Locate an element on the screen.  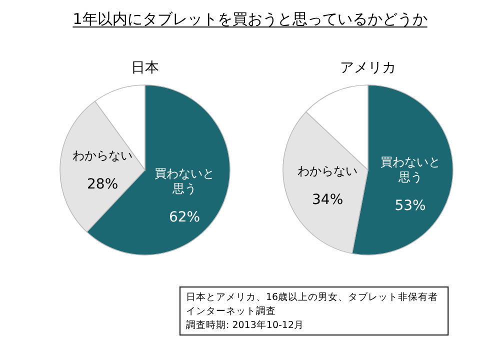
data-label: 53% is located at coordinates (410, 206).